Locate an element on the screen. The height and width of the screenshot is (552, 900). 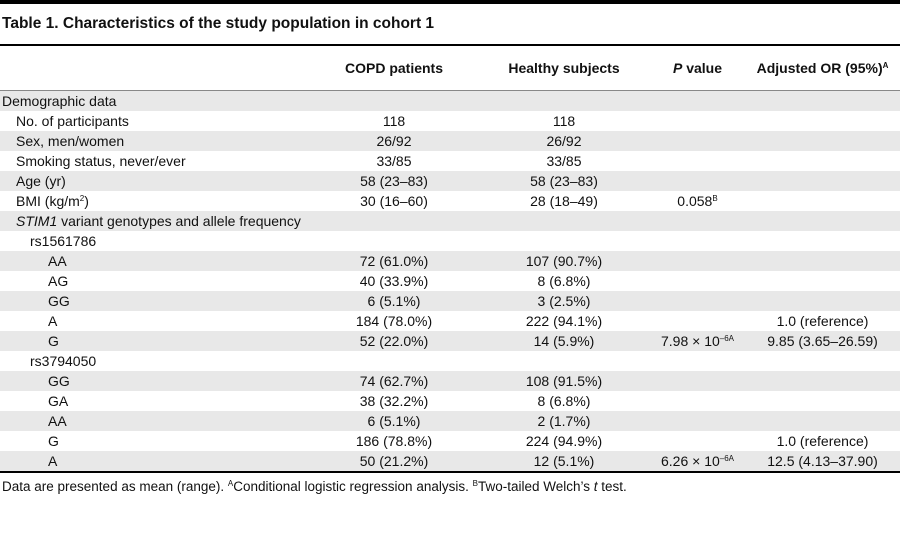
cell-copd: 58 (23–83) is located at coordinates (394, 181).